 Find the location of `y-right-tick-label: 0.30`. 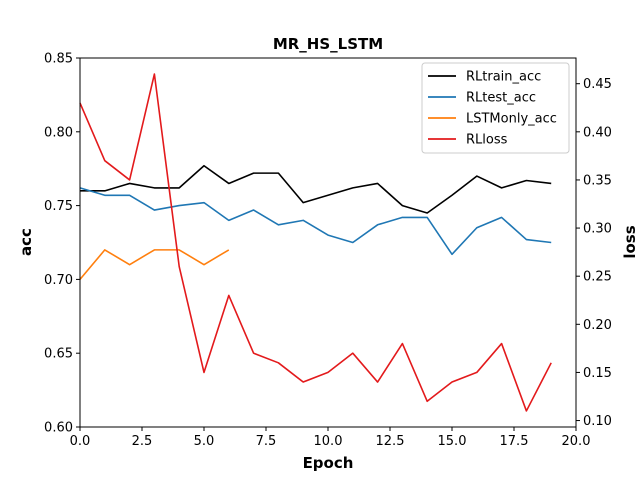

y-right-tick-label: 0.30 is located at coordinates (597, 229).